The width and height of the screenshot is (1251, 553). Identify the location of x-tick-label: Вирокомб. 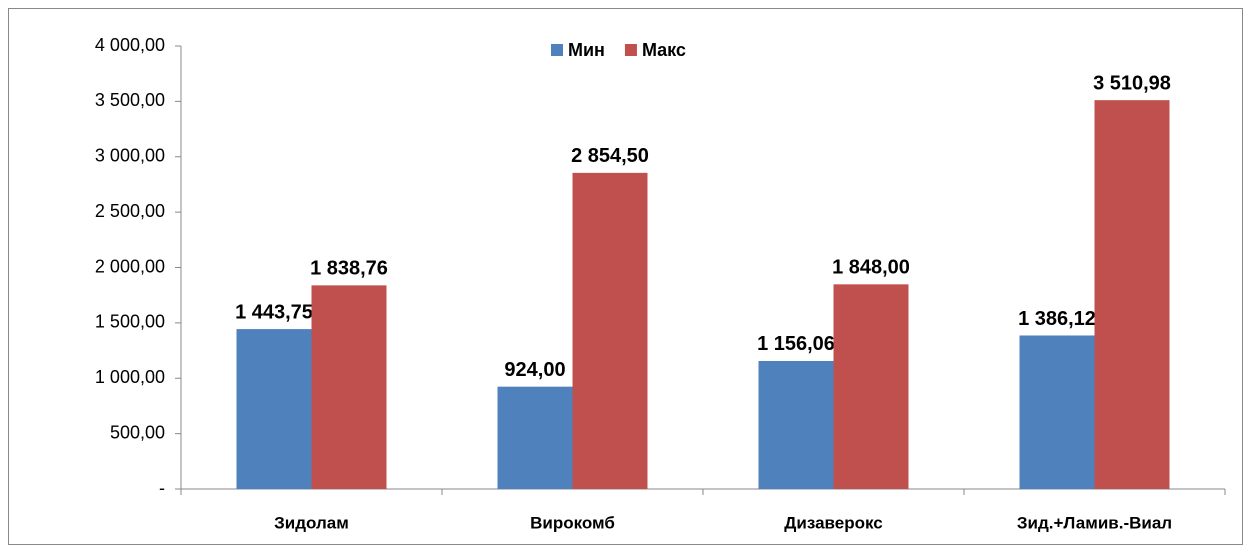
(572, 522).